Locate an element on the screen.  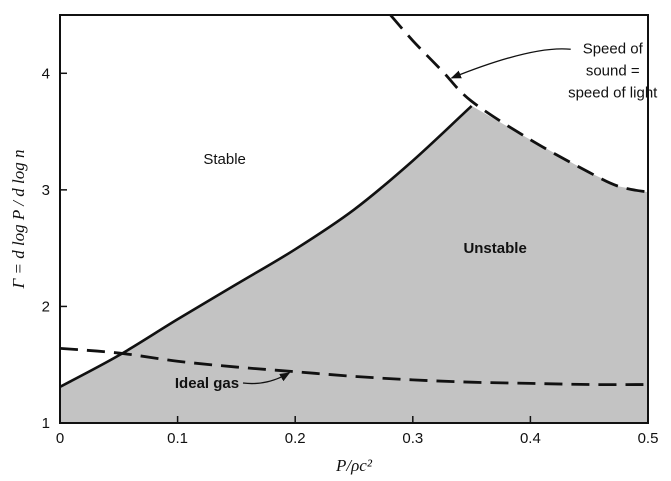
annotation-ideal-gas: Ideal gas is located at coordinates (233, 382).